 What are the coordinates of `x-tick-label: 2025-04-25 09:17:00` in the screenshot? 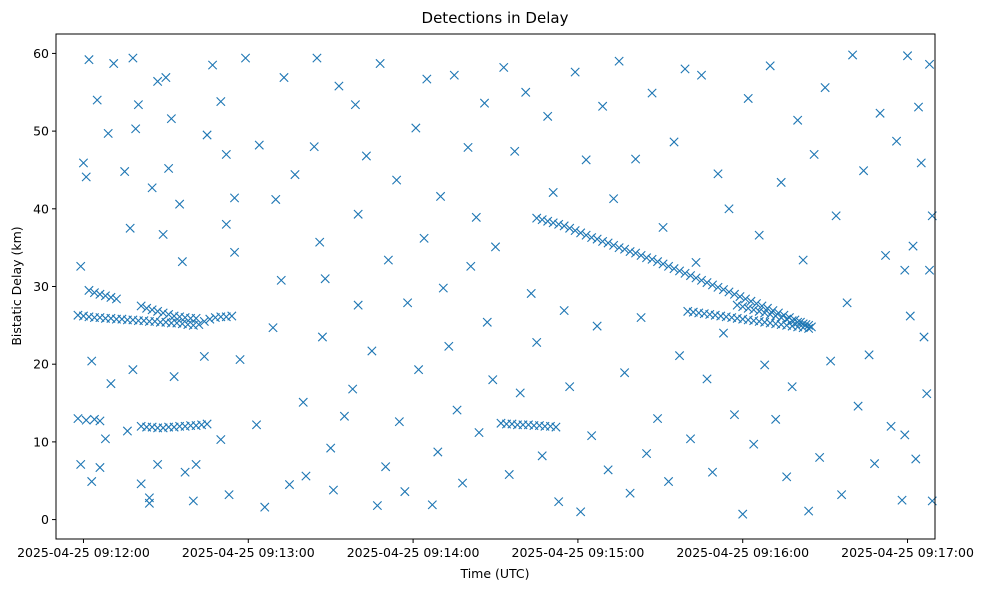 It's located at (907, 552).